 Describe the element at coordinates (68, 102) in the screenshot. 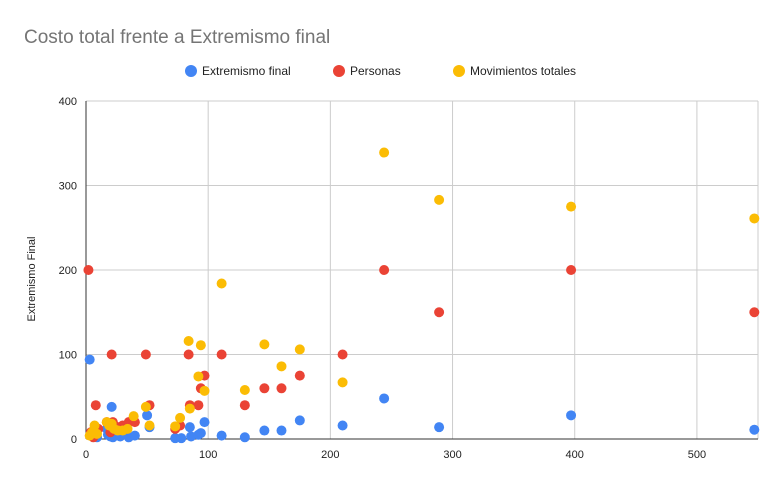

I see `y-tick-label: 400` at that location.